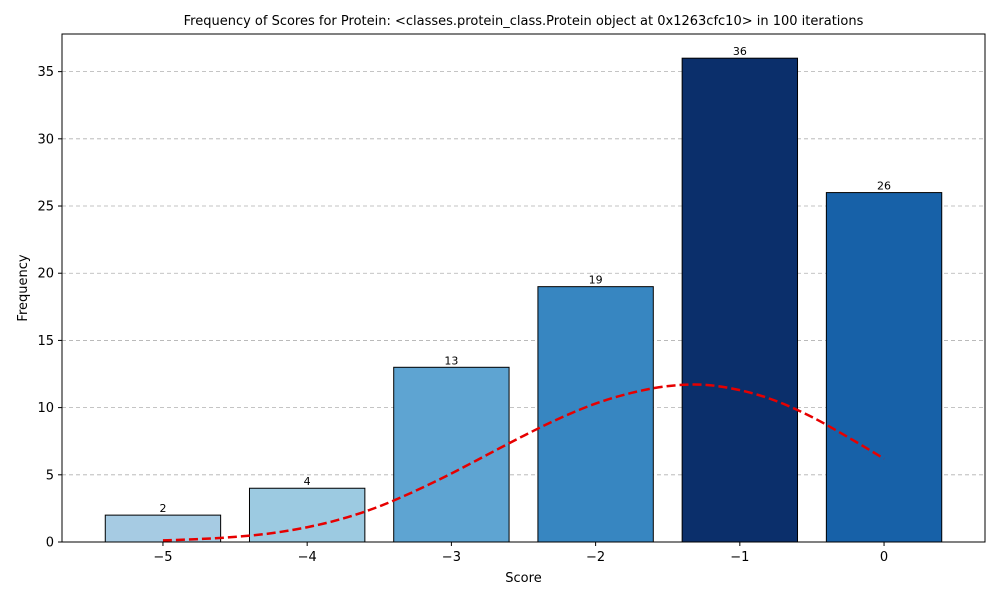  What do you see at coordinates (45, 274) in the screenshot?
I see `y-tick-label: 20` at bounding box center [45, 274].